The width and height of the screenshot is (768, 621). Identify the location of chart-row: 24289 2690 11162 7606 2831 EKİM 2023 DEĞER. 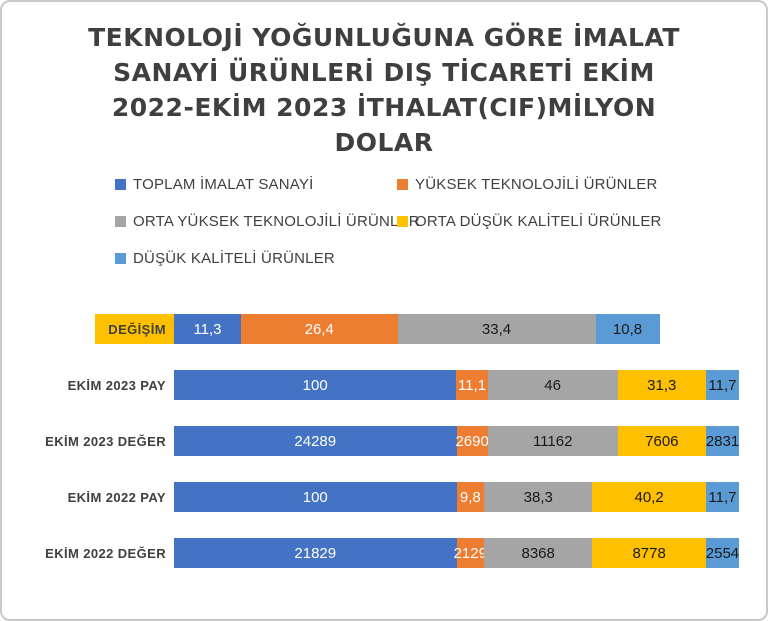
(384, 441).